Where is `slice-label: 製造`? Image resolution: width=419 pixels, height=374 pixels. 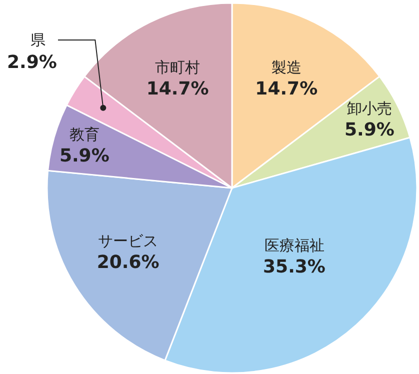 slice-label: 製造 is located at coordinates (286, 67).